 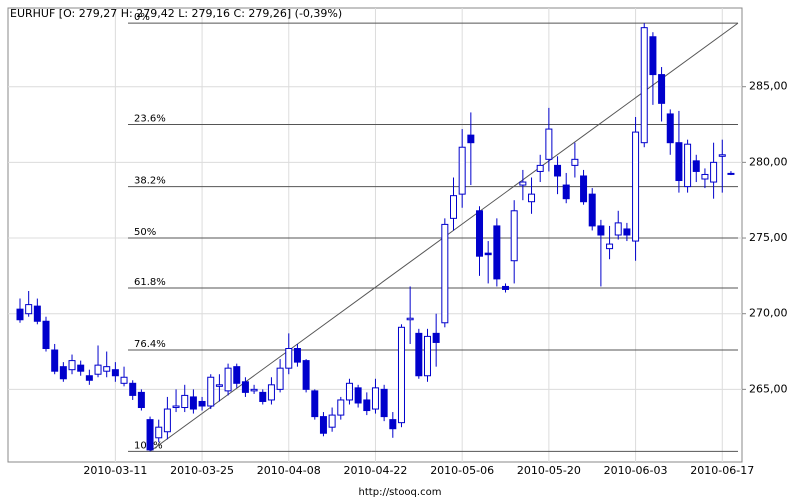 I want to click on x-tick-label: 2010-06-17, so click(x=722, y=470).